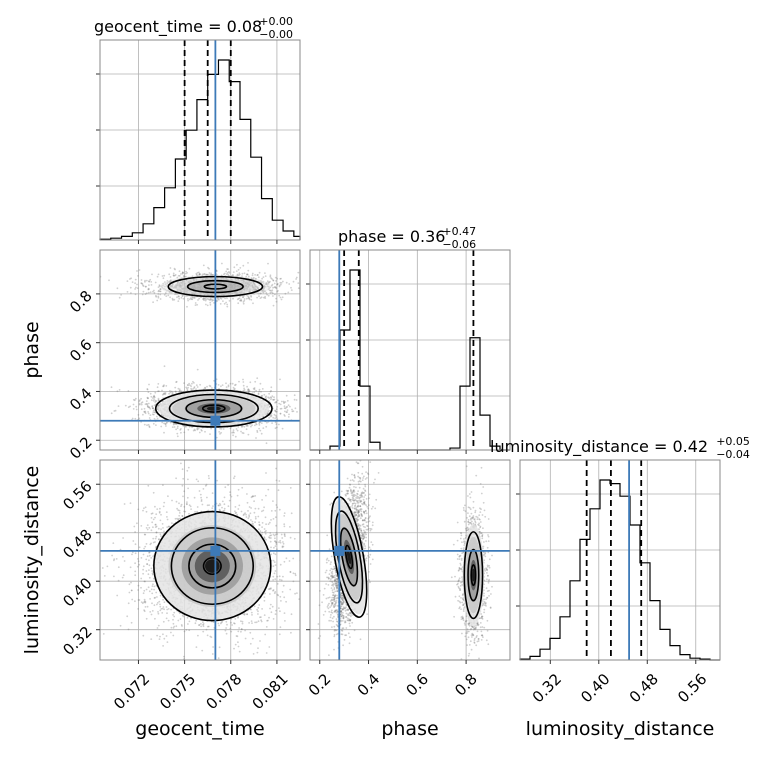 The width and height of the screenshot is (760, 760). Describe the element at coordinates (408, 351) in the screenshot. I see `hist-panel-phase` at that location.